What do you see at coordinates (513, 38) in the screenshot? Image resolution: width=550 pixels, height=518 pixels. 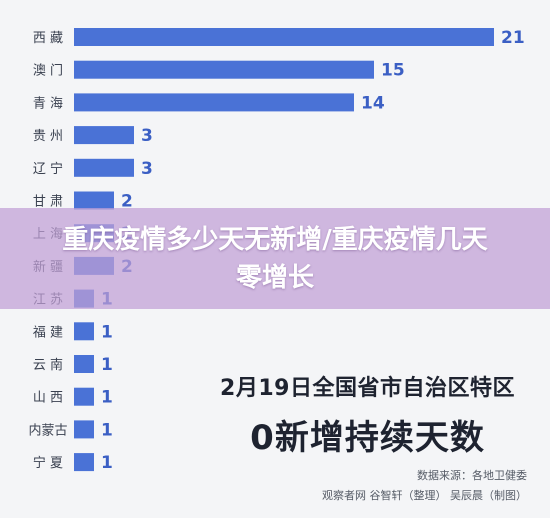 I see `value-label: 21` at bounding box center [513, 38].